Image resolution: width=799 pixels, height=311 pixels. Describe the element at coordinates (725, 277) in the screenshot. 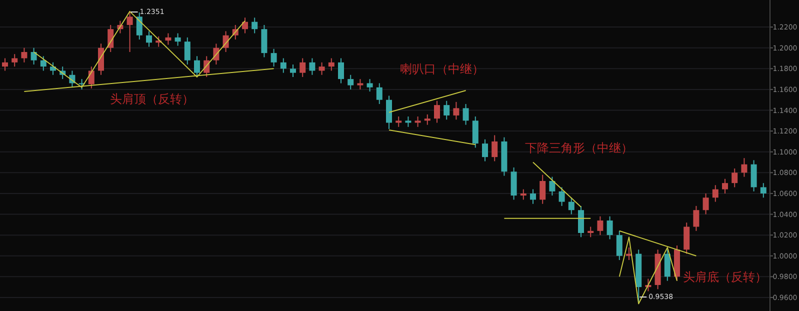

I see `annotation: 头肩底（反转）` at that location.